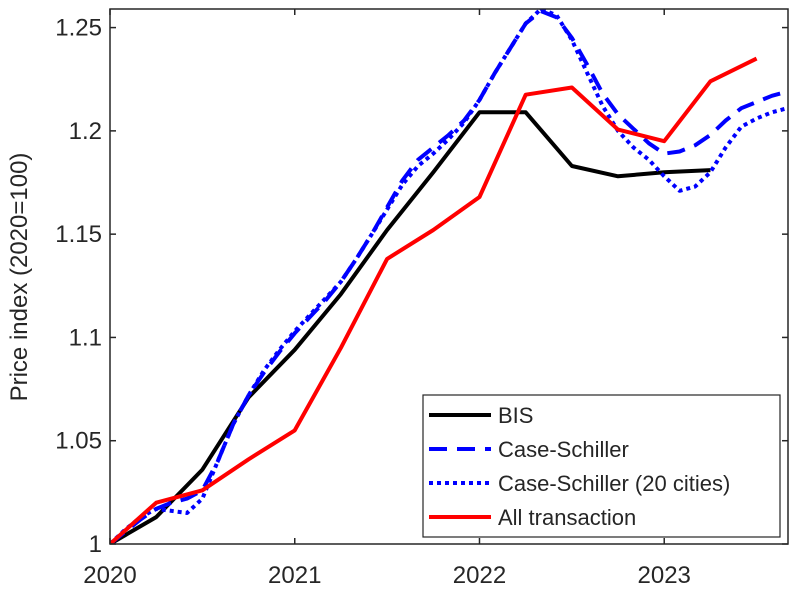  What do you see at coordinates (614, 483) in the screenshot?
I see `legend-label: Case-Schiller (20 cities)` at bounding box center [614, 483].